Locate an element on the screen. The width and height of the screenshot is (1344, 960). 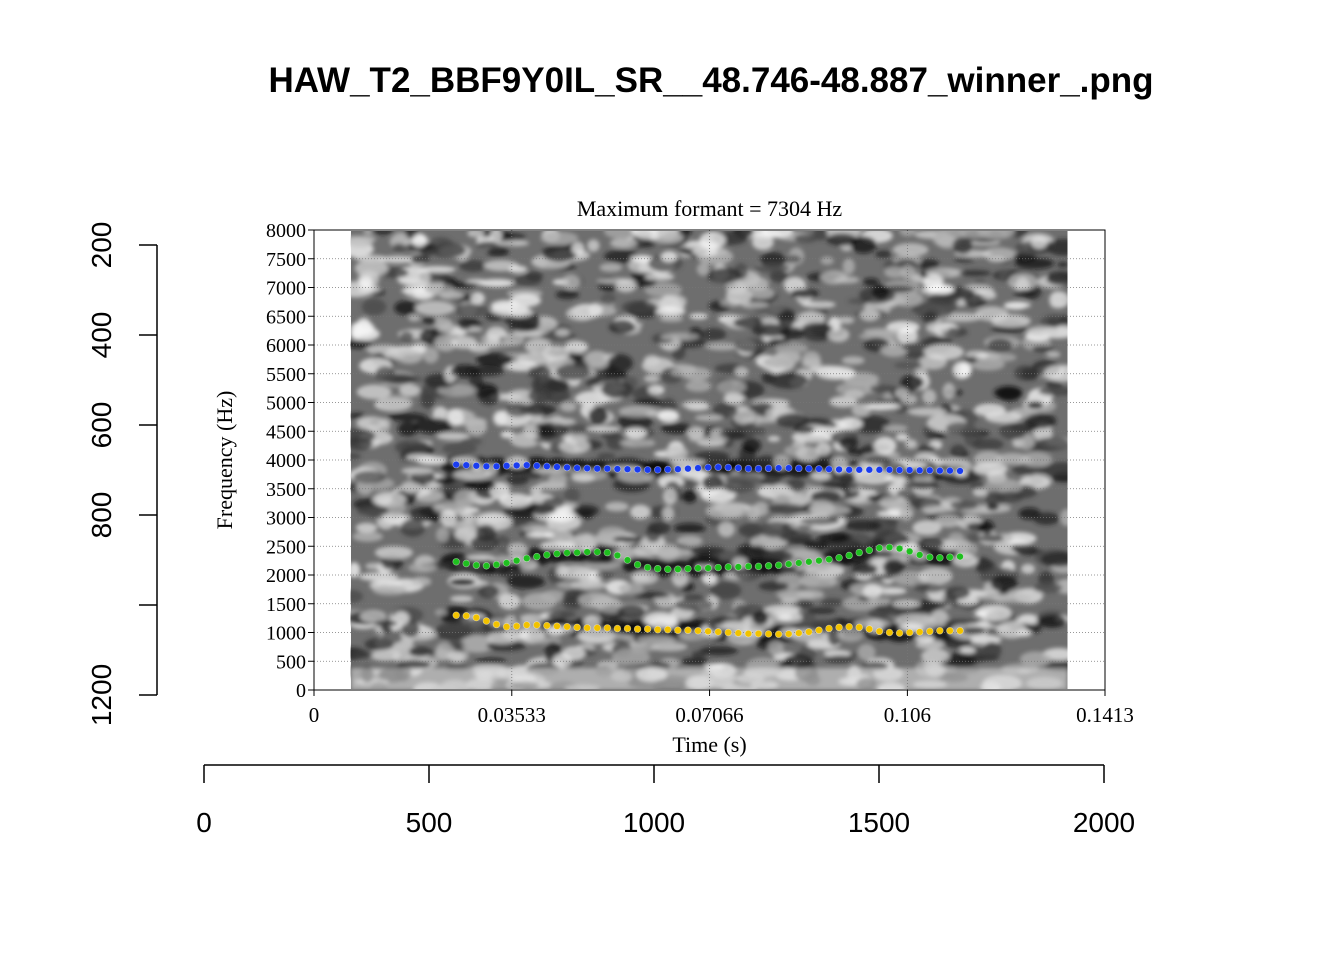
x-tick-label: 0.03533 is located at coordinates (512, 715).